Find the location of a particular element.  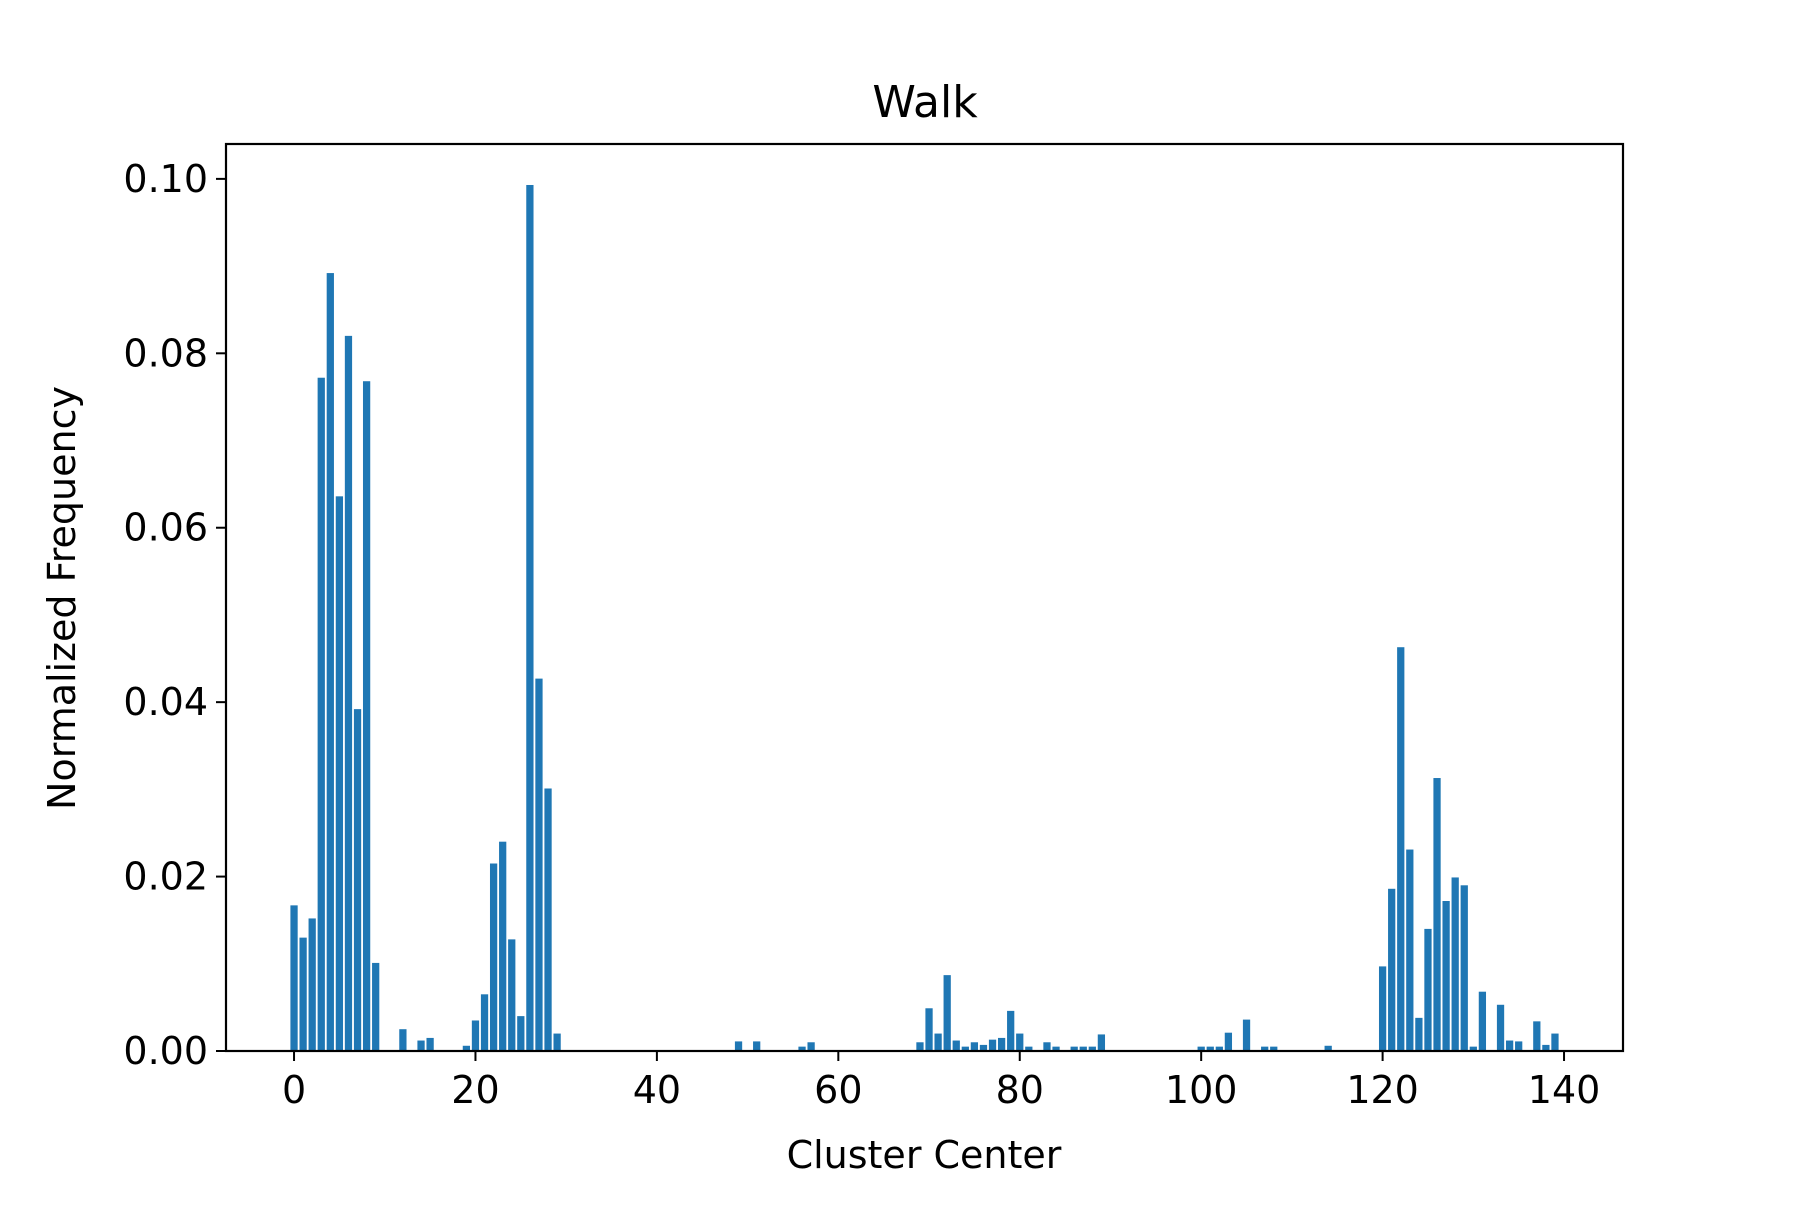

y-tick-label: 0.06 is located at coordinates (165, 528).